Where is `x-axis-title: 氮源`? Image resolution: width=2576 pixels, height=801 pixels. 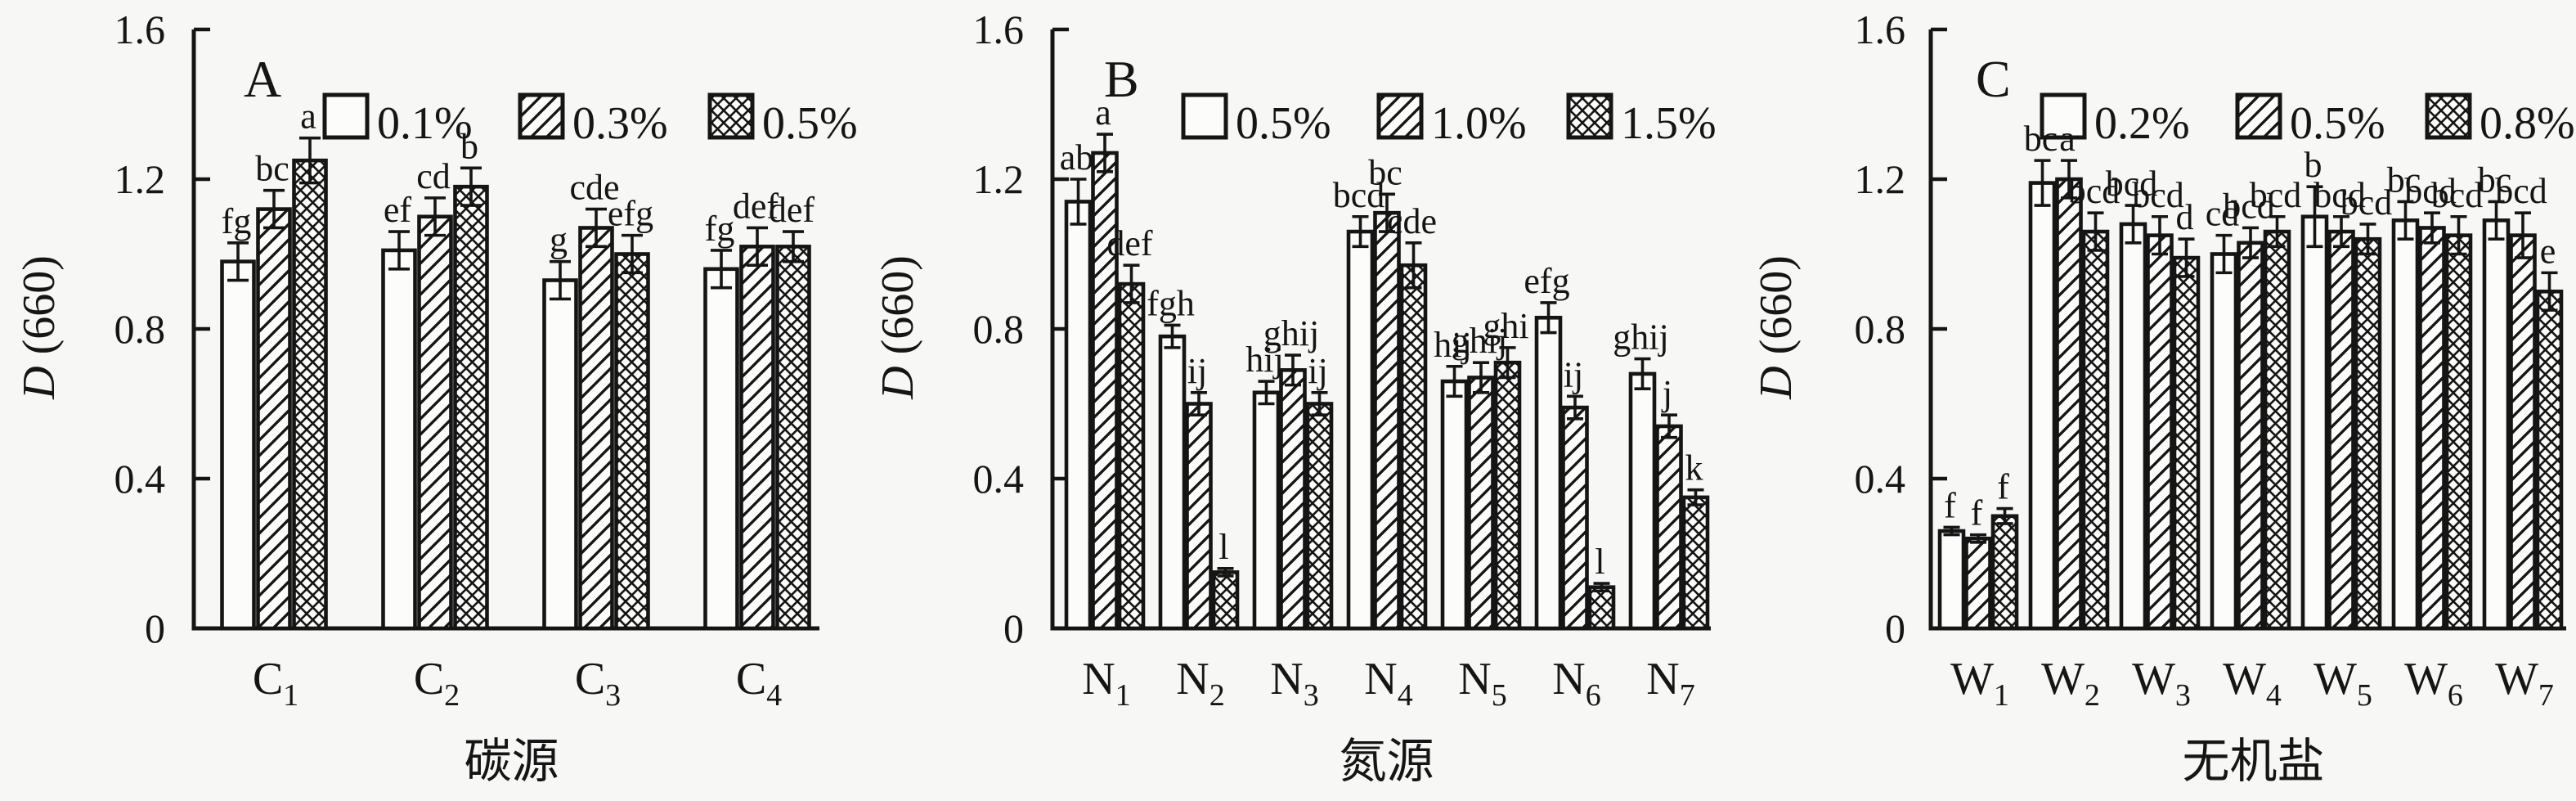 x-axis-title: 氮源 is located at coordinates (1387, 762).